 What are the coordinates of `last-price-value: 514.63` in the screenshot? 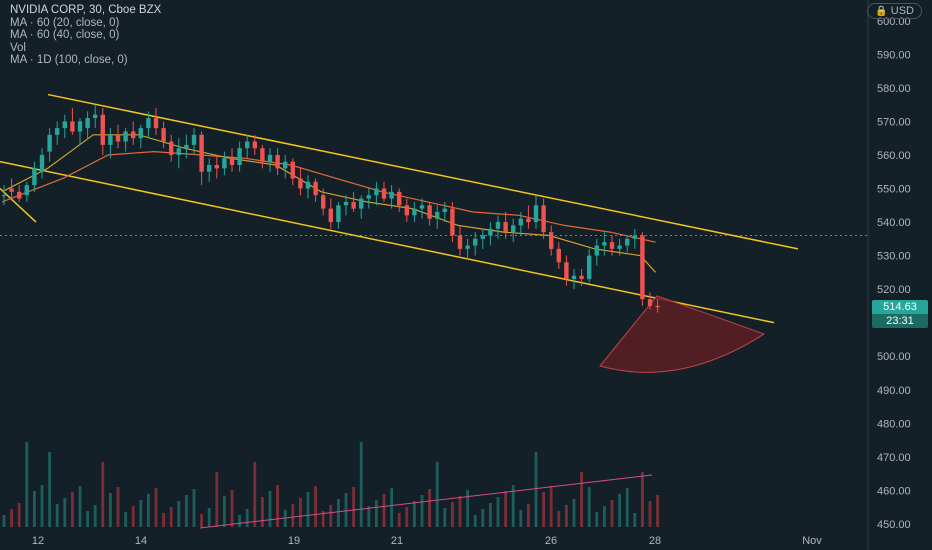 It's located at (900, 307).